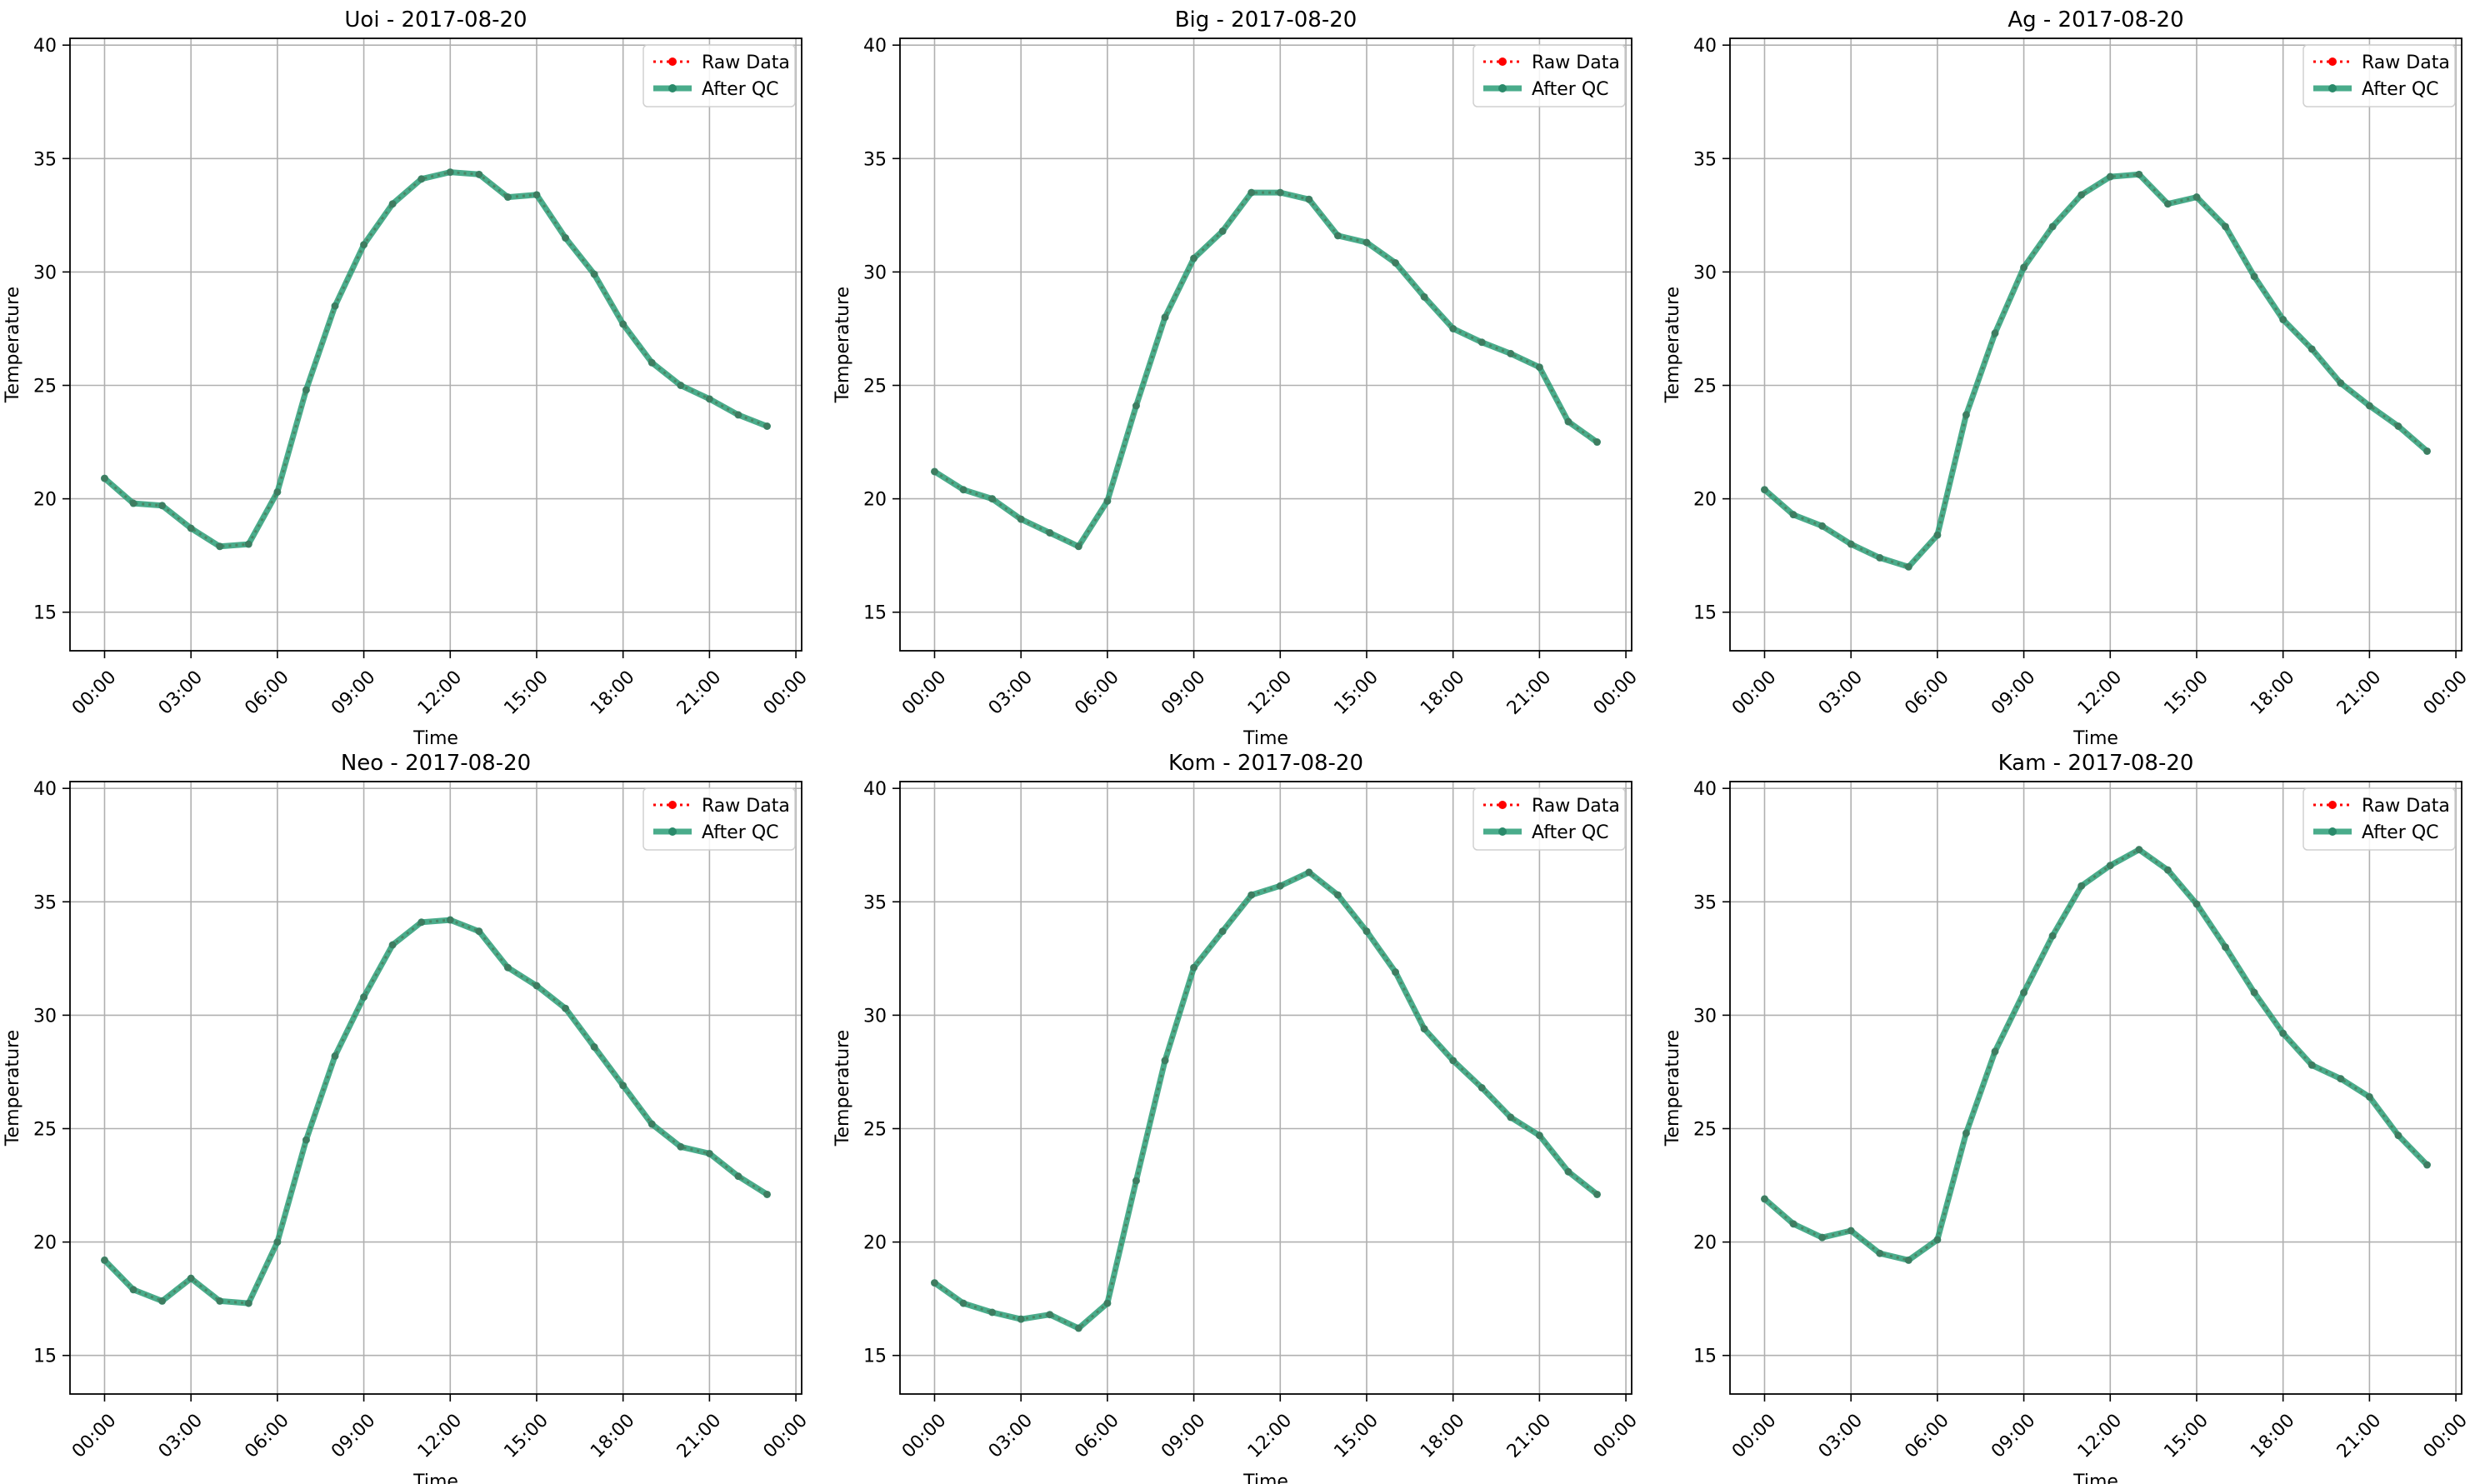 The width and height of the screenshot is (2485, 1484). I want to click on y-tick-label: 15, so click(45, 613).